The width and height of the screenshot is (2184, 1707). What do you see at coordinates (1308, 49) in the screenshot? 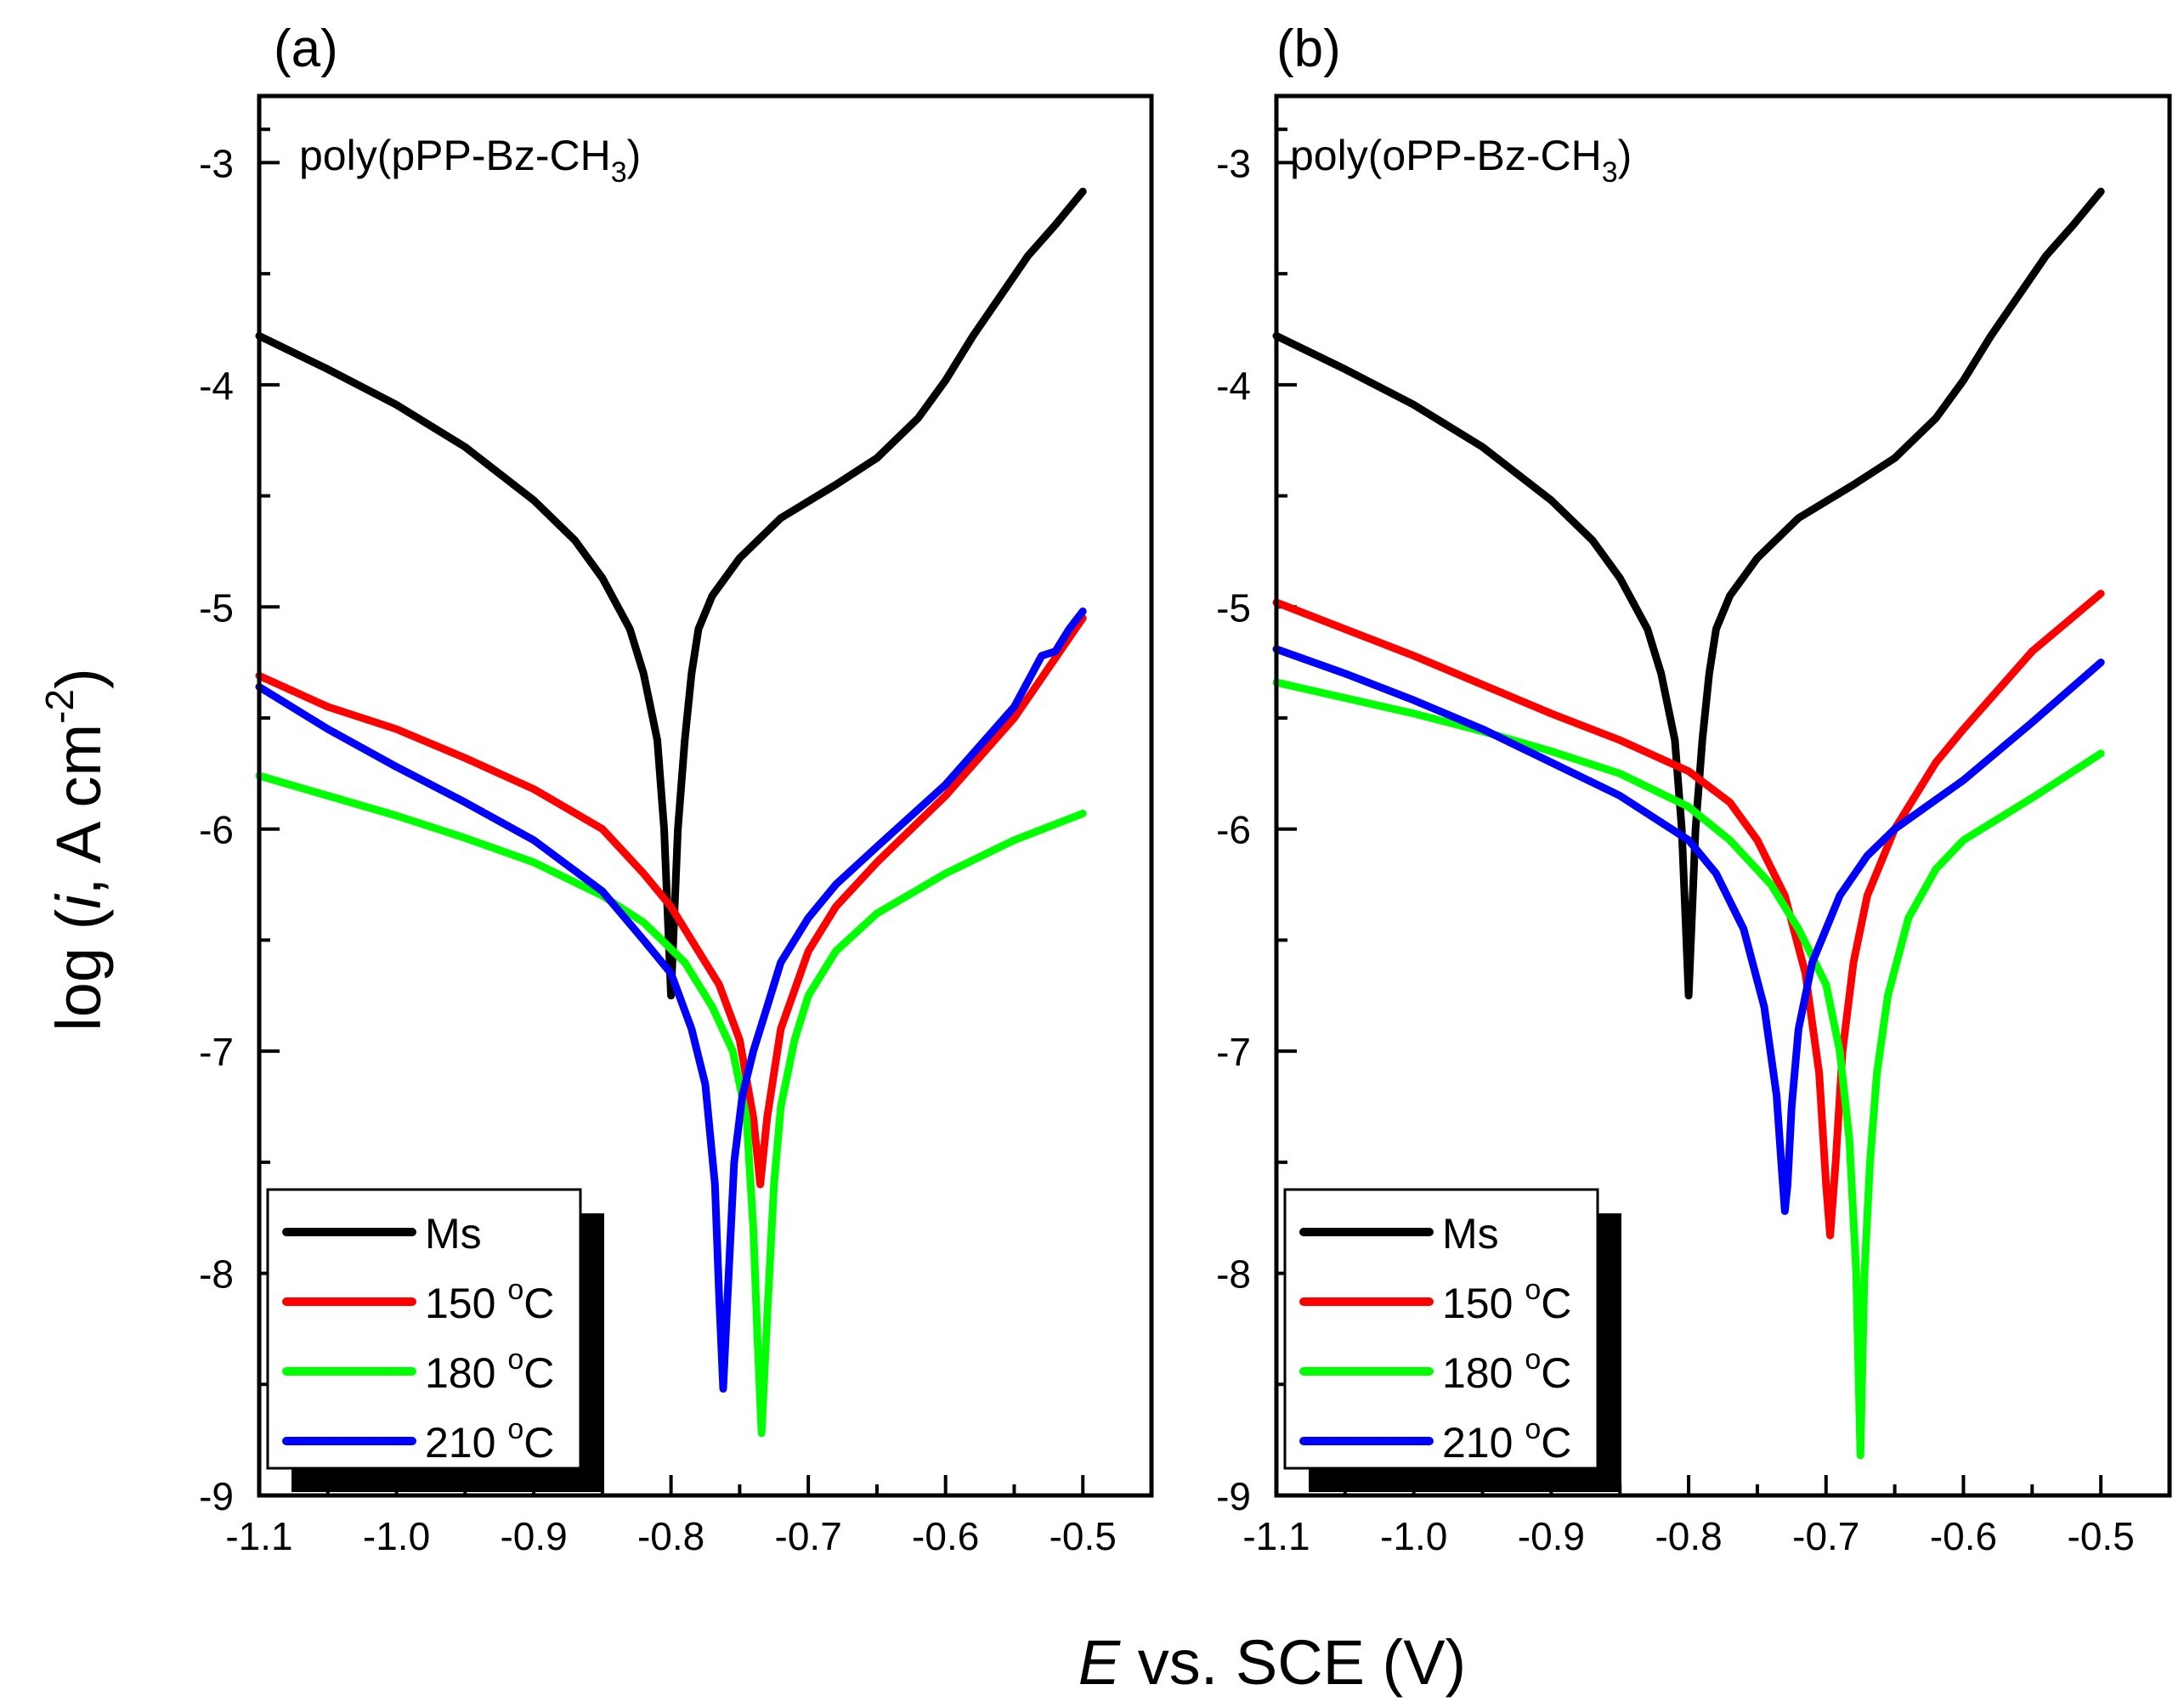
I see `panel-label: (b)` at bounding box center [1308, 49].